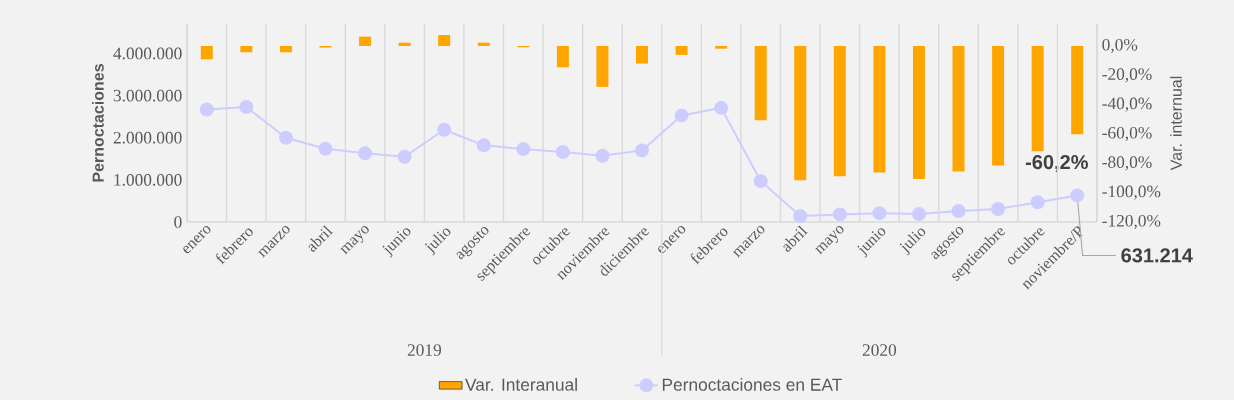 This screenshot has height=400, width=1234. Describe the element at coordinates (98, 123) in the screenshot. I see `y-axis-title: Pernoctaciones` at that location.